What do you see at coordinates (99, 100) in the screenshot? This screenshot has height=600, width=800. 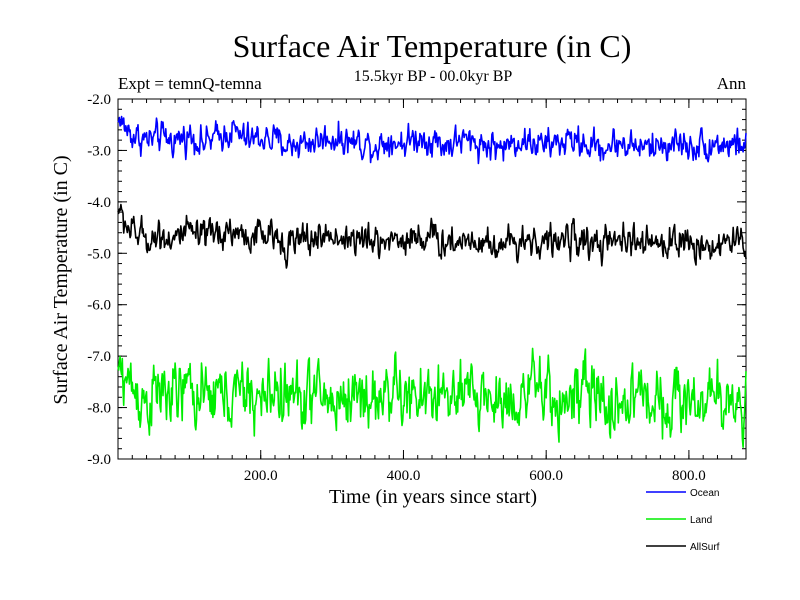 I see `y-tick-label: -2.0` at bounding box center [99, 100].